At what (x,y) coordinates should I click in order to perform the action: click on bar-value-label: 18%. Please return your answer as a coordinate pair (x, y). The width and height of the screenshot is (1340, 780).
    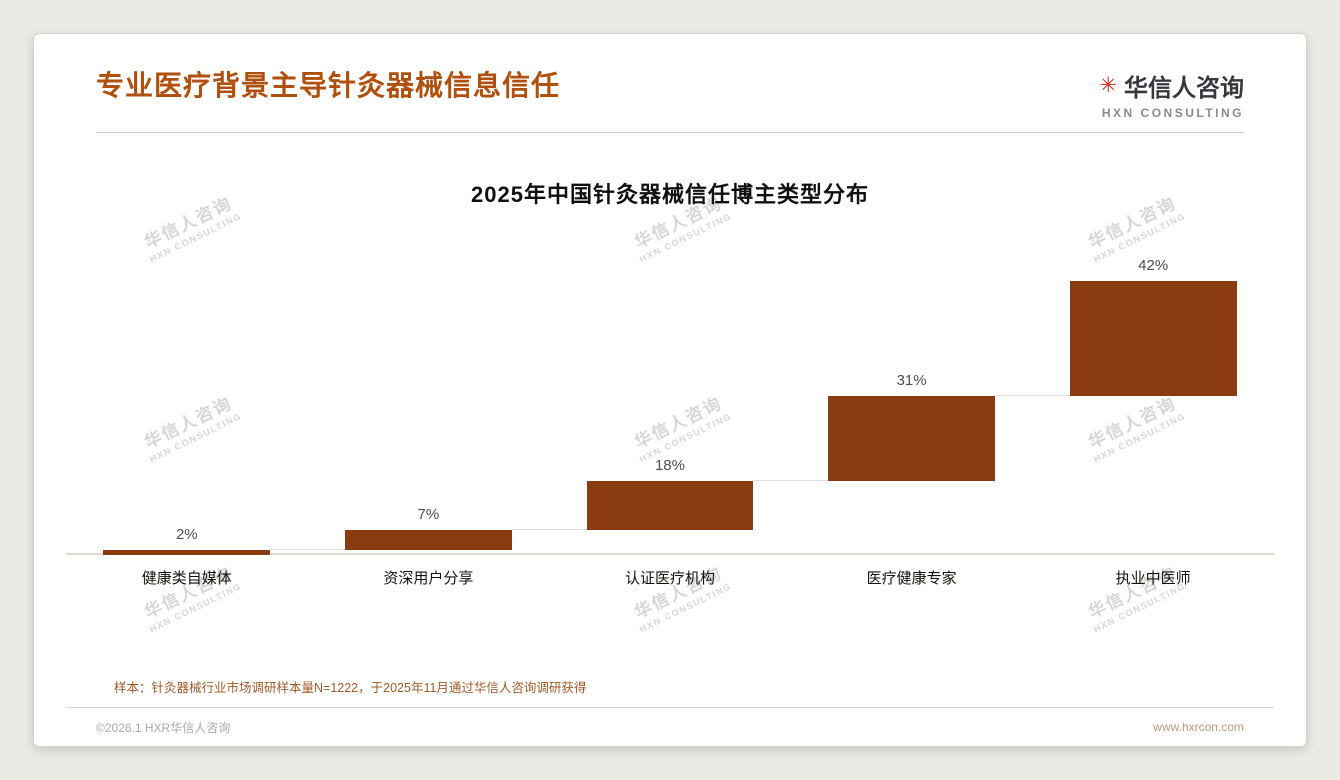
    Looking at the image, I should click on (669, 466).